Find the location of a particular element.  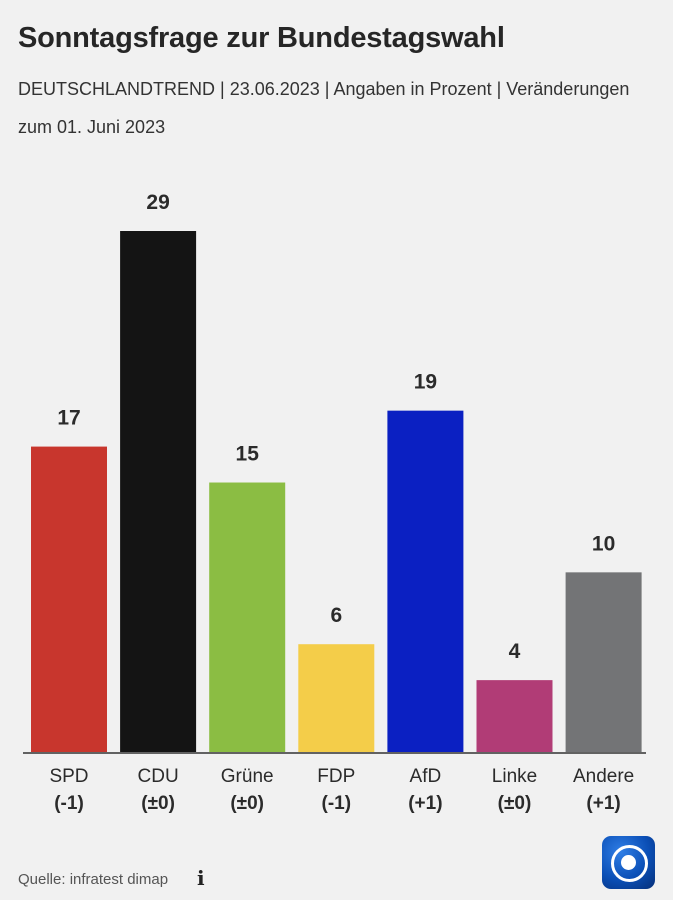

bar-spd is located at coordinates (69, 599).